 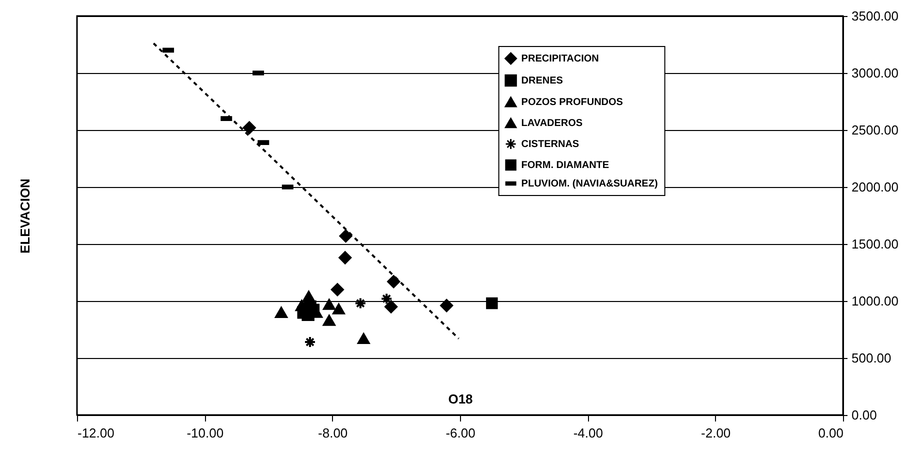 What do you see at coordinates (542, 81) in the screenshot?
I see `legend-label: DRENES` at bounding box center [542, 81].